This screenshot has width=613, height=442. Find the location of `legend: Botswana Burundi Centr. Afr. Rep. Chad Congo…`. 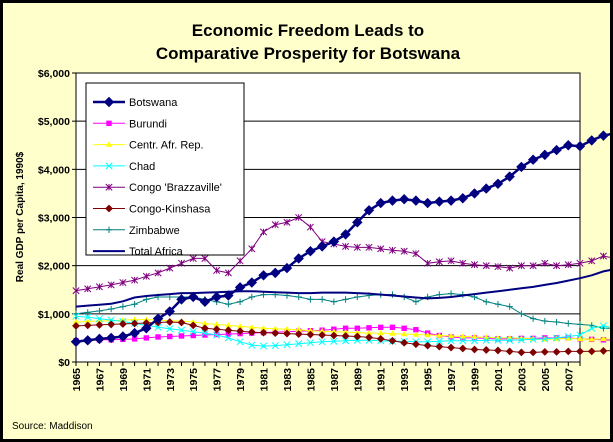

legend: Botswana Burundi Centr. Afr. Rep. Chad Congo… is located at coordinates (165, 170).